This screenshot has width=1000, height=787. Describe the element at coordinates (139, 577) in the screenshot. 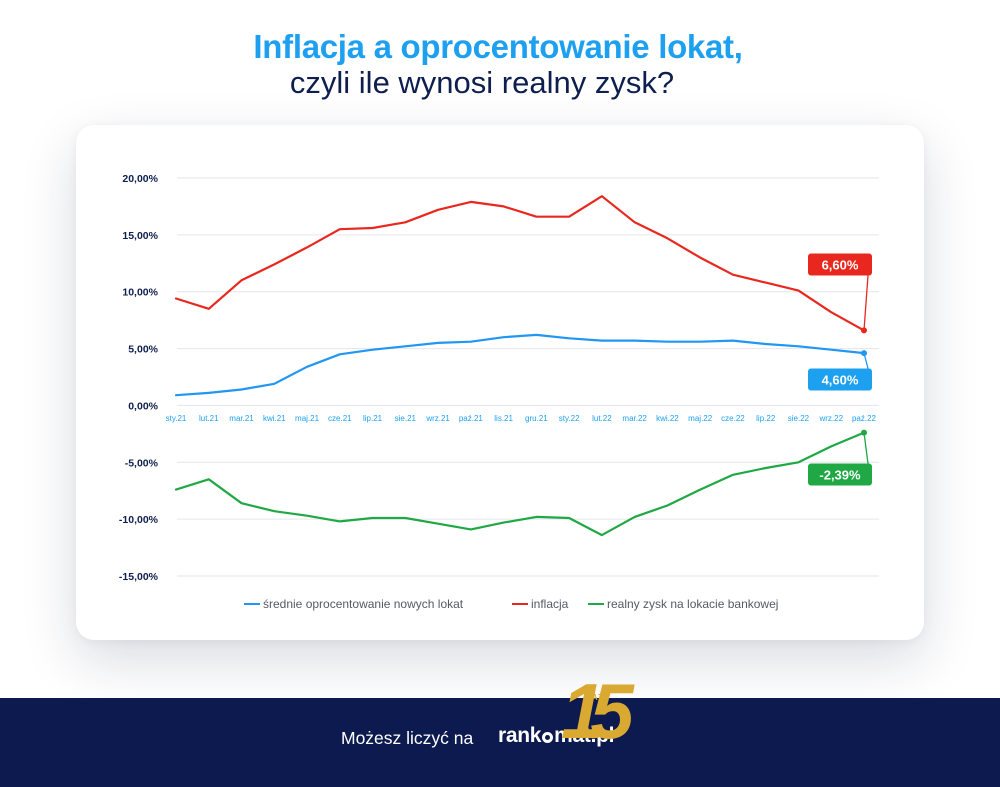

I see `y-tick-label: -15,00%` at that location.